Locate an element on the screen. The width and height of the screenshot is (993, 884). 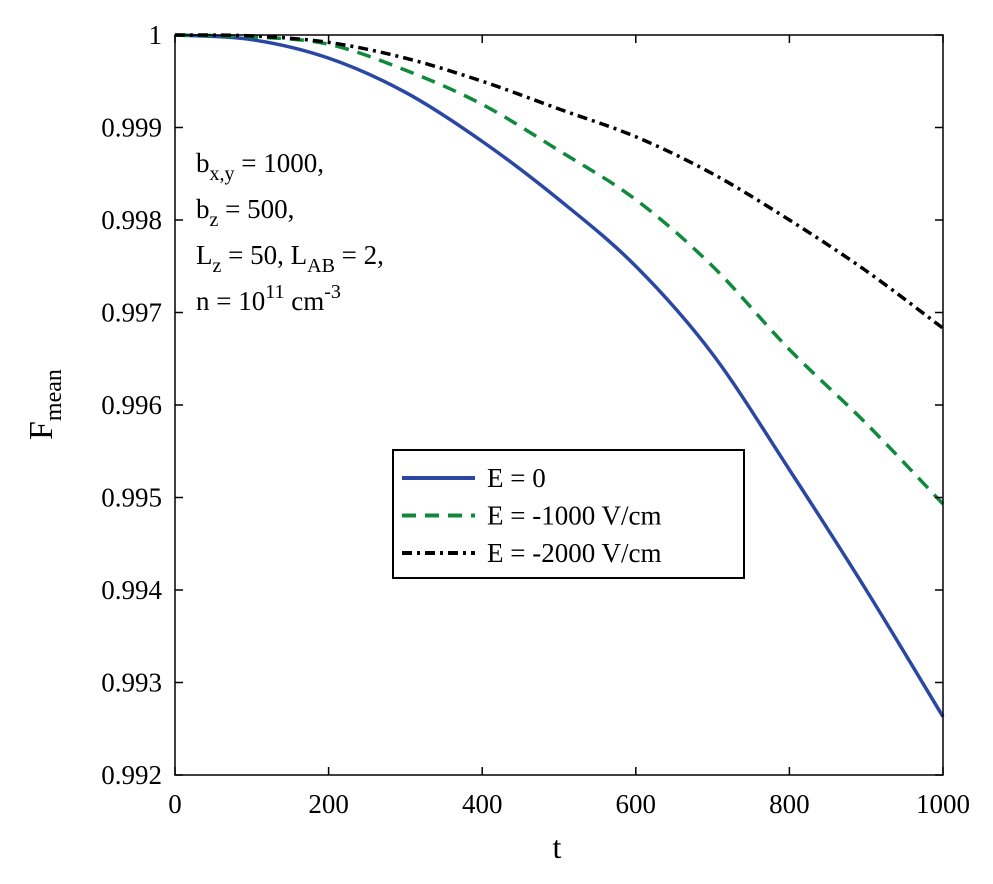
y-axis-label: Fmean is located at coordinates (45, 404).